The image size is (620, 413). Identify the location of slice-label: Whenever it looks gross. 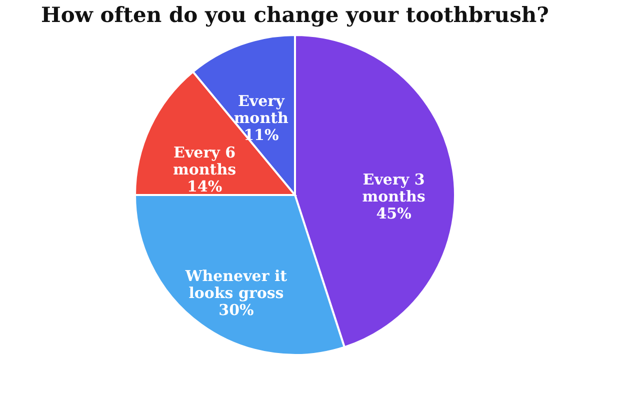
(236, 284).